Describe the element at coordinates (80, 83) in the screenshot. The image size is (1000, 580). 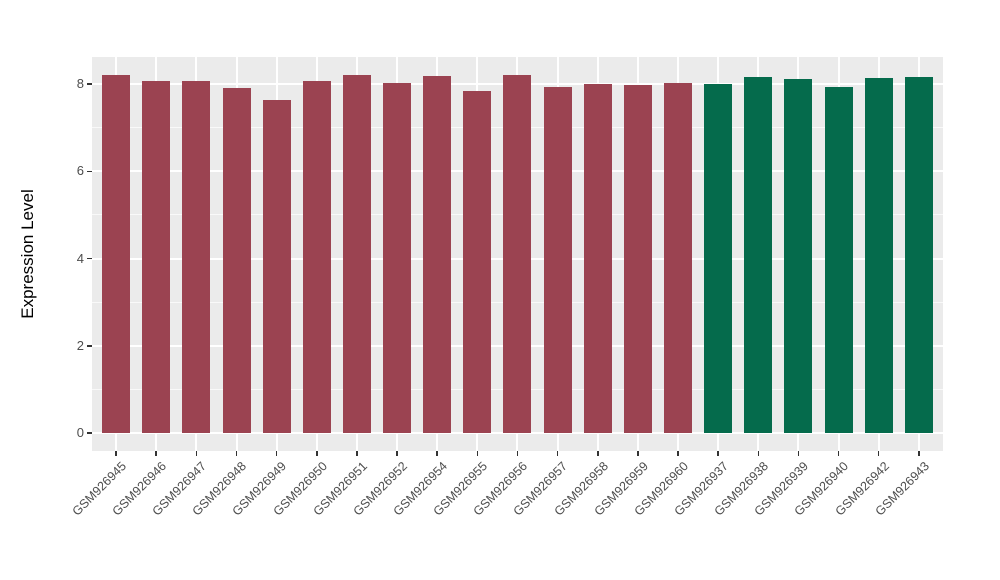
I see `y-axis-tick-label: 8` at that location.